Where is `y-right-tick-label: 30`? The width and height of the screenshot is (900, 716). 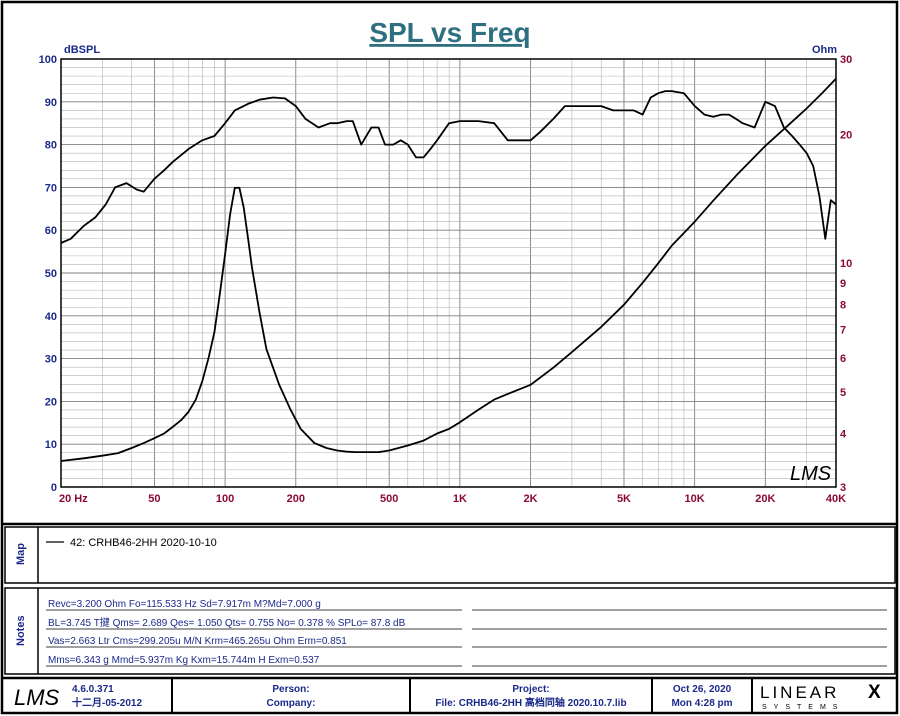
y-right-tick-label: 30 is located at coordinates (846, 60).